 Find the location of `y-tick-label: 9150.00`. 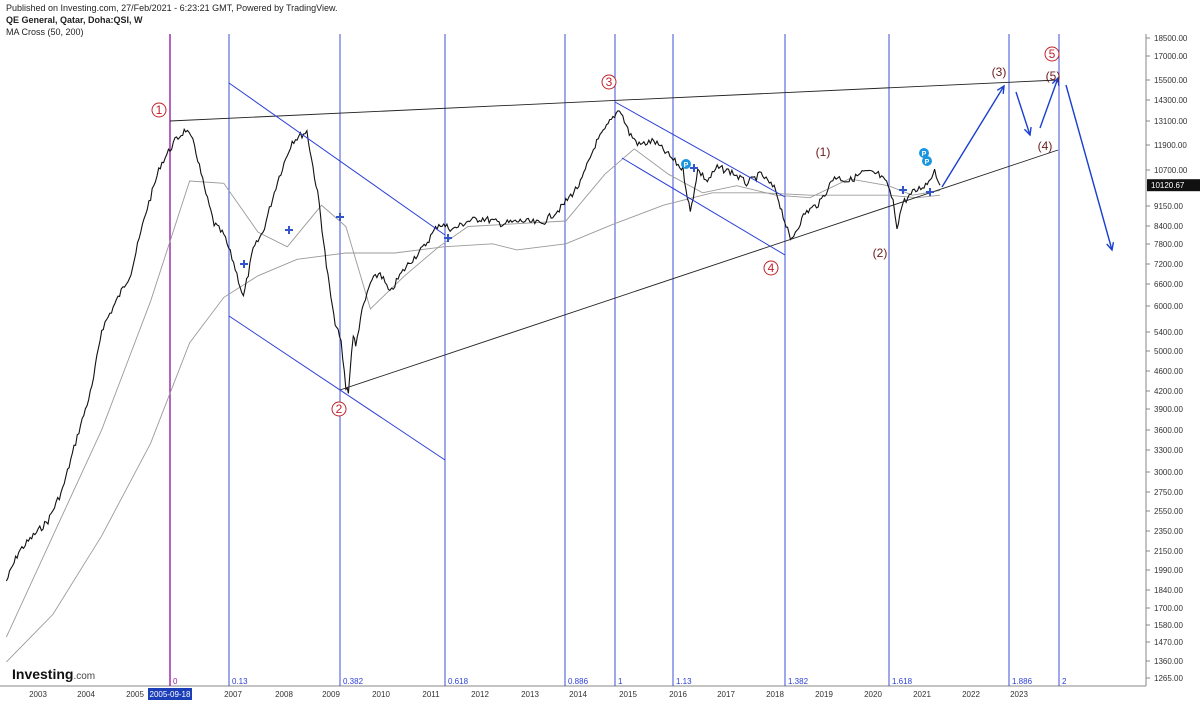

y-tick-label: 9150.00 is located at coordinates (1168, 206).